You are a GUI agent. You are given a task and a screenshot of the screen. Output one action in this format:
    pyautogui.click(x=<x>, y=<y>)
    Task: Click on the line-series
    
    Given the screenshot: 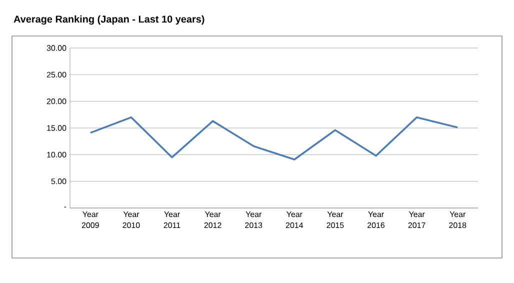 What is the action you would take?
    pyautogui.click(x=274, y=138)
    